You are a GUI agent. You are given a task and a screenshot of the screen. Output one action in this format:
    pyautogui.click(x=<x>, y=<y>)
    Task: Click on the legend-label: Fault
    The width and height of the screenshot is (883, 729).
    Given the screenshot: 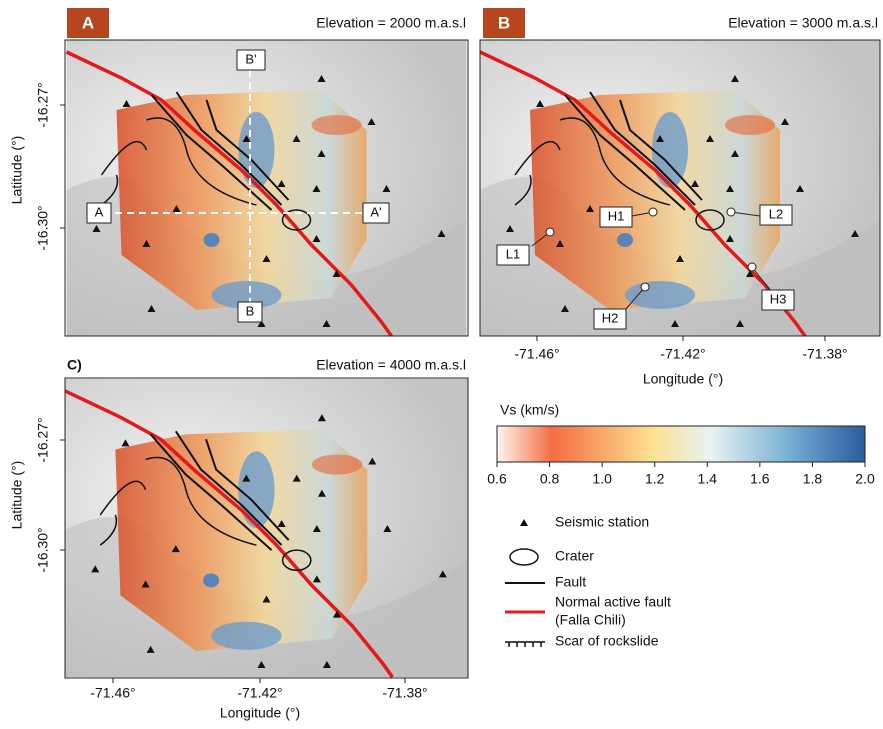 What is the action you would take?
    pyautogui.click(x=570, y=582)
    